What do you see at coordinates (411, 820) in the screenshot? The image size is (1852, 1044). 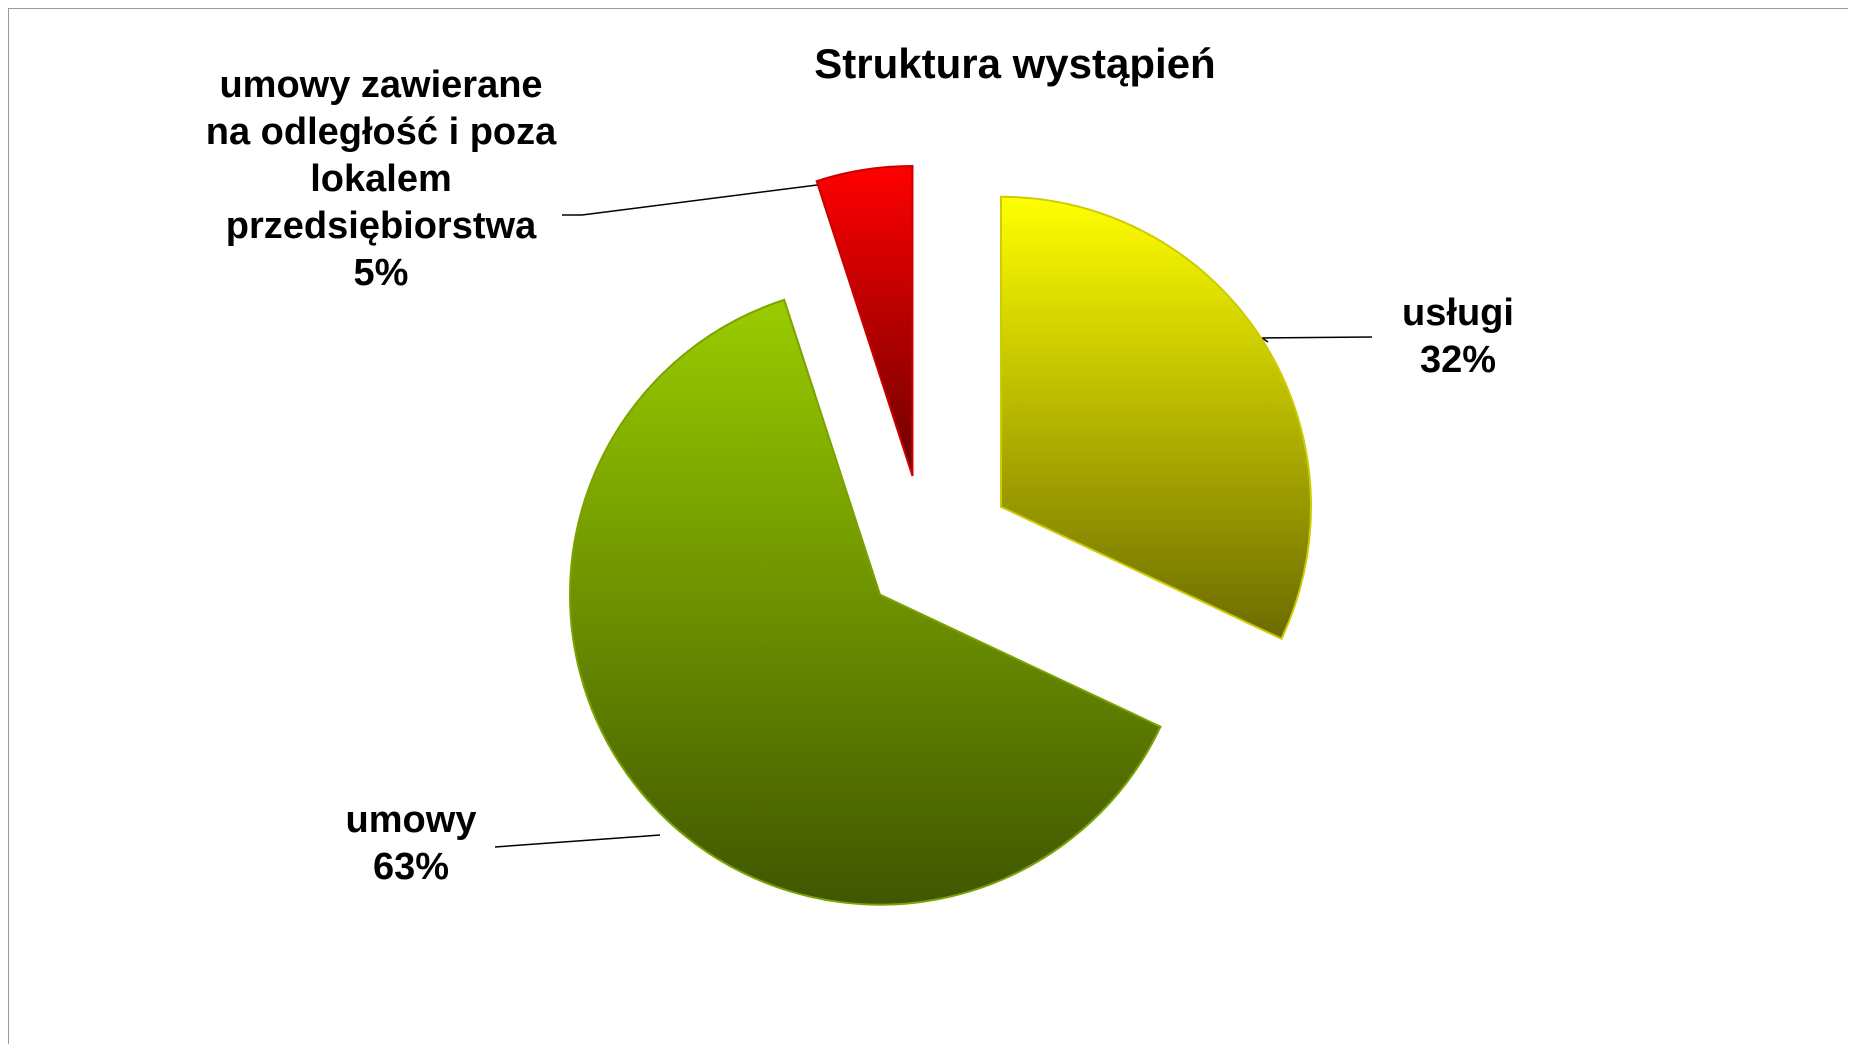 I see `category-label: umowy` at bounding box center [411, 820].